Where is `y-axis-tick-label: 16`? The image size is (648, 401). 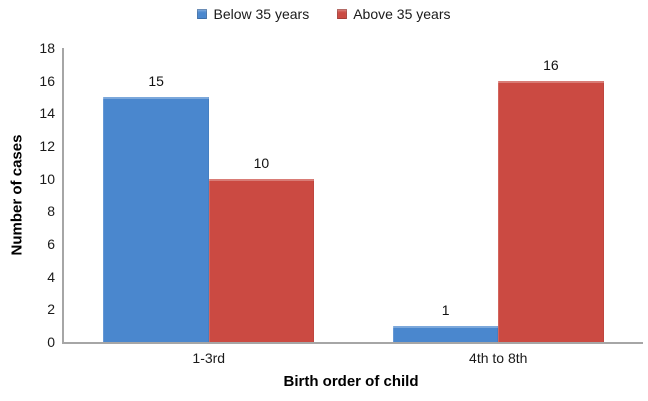 y-axis-tick-label: 16 is located at coordinates (47, 80).